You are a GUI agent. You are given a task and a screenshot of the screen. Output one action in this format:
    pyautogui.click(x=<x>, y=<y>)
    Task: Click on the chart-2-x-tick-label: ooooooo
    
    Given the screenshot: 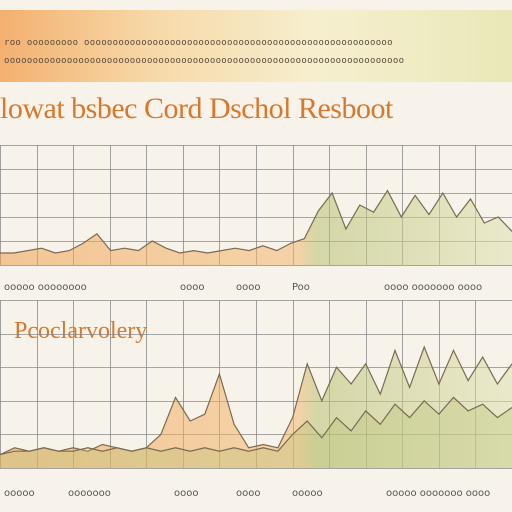 What is the action you would take?
    pyautogui.click(x=89, y=493)
    